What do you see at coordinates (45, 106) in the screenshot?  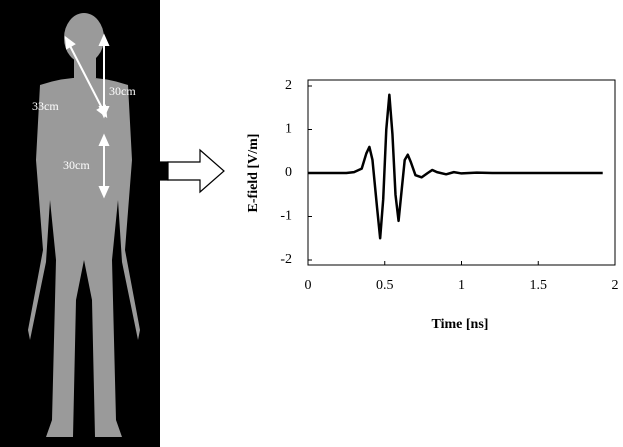 I see `annotation: 33cm` at bounding box center [45, 106].